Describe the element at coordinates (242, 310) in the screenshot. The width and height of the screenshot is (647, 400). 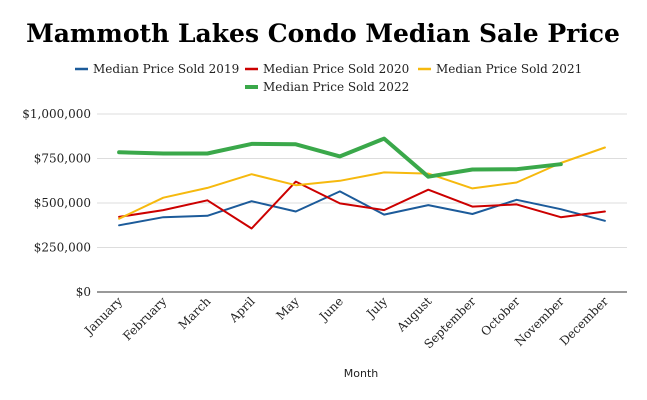
I see `x-tick-label: April` at that location.